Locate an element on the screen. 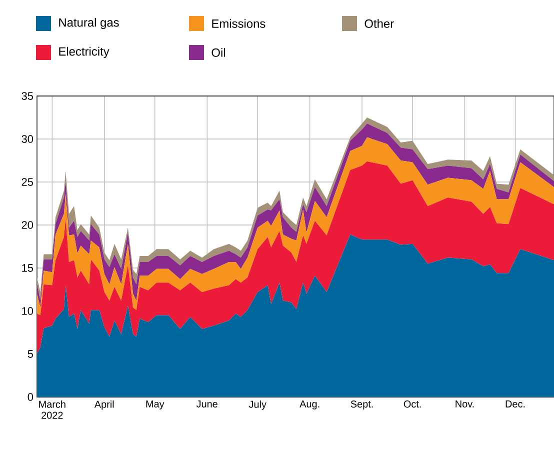  legend-label: Oil is located at coordinates (219, 52).